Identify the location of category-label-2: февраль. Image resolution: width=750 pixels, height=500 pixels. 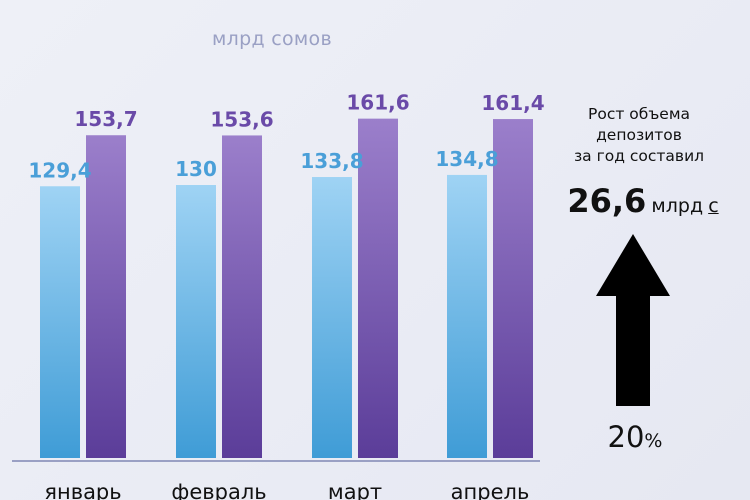
(218, 490).